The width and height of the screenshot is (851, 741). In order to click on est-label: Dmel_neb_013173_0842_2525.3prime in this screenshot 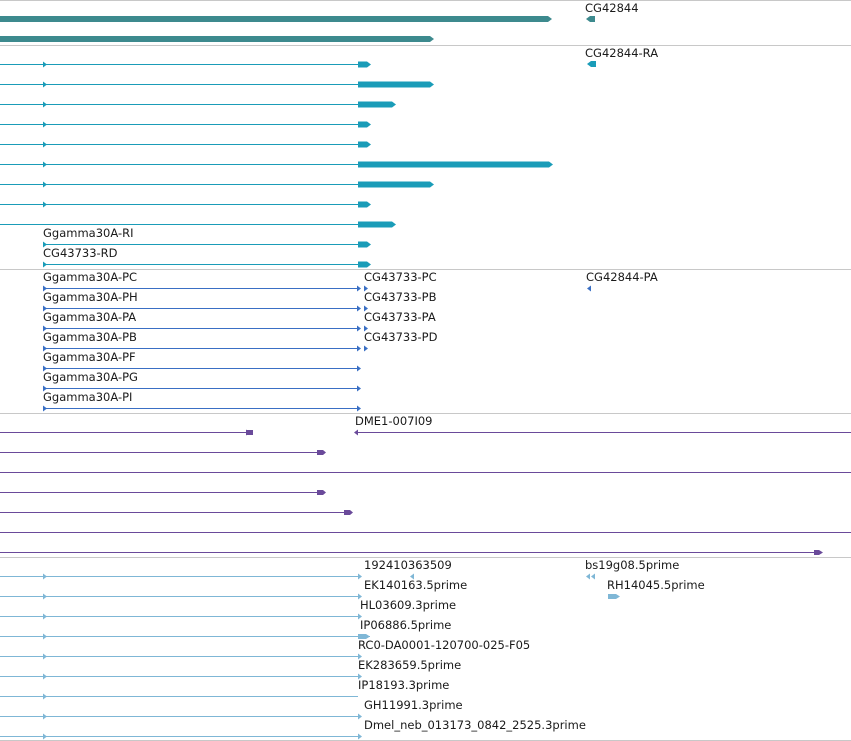, I will do `click(475, 725)`.